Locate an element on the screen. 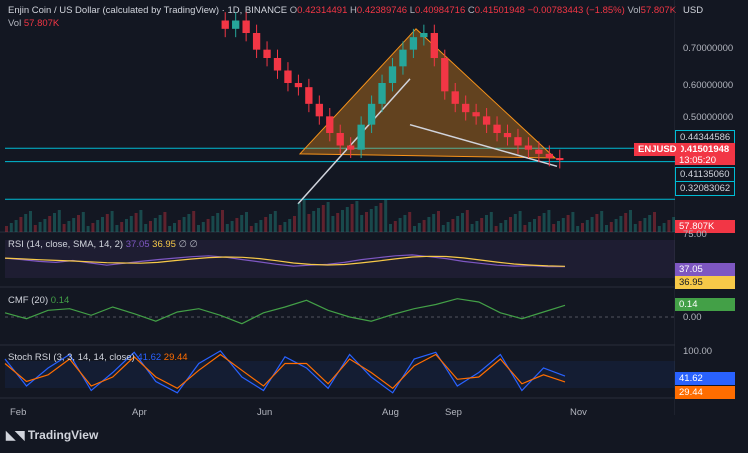 The image size is (748, 453). rsi-line is located at coordinates (284, 261).